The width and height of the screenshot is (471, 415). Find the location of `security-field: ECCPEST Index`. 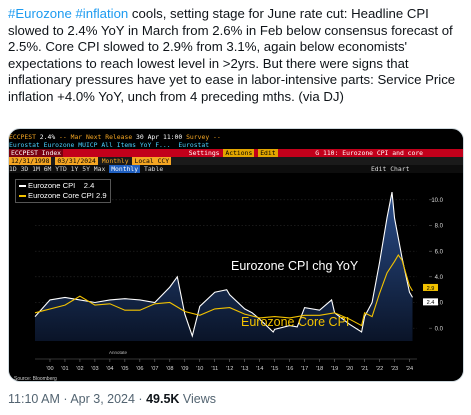

security-field: ECCPEST Index is located at coordinates (36, 153).